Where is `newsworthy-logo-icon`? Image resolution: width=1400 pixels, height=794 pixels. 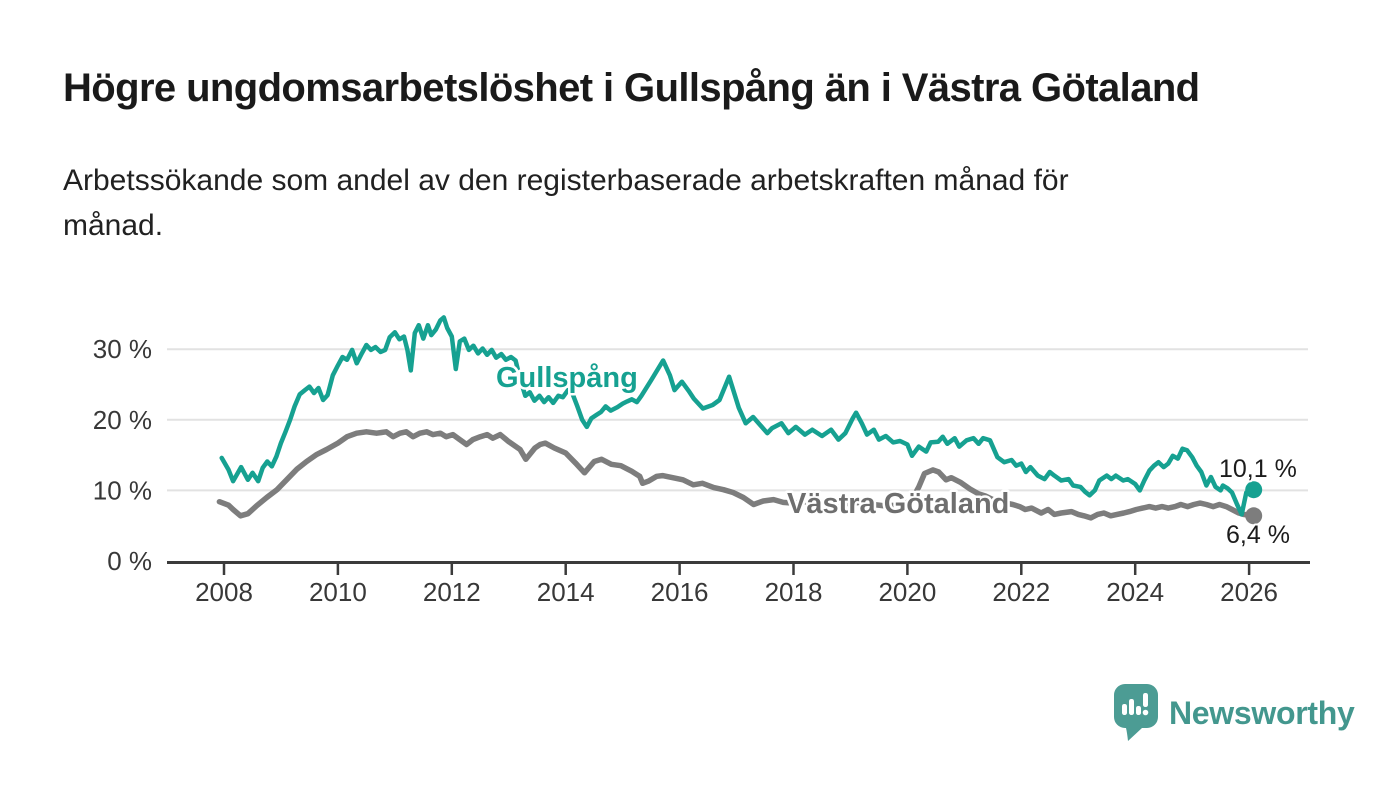
newsworthy-logo-icon is located at coordinates (1136, 712).